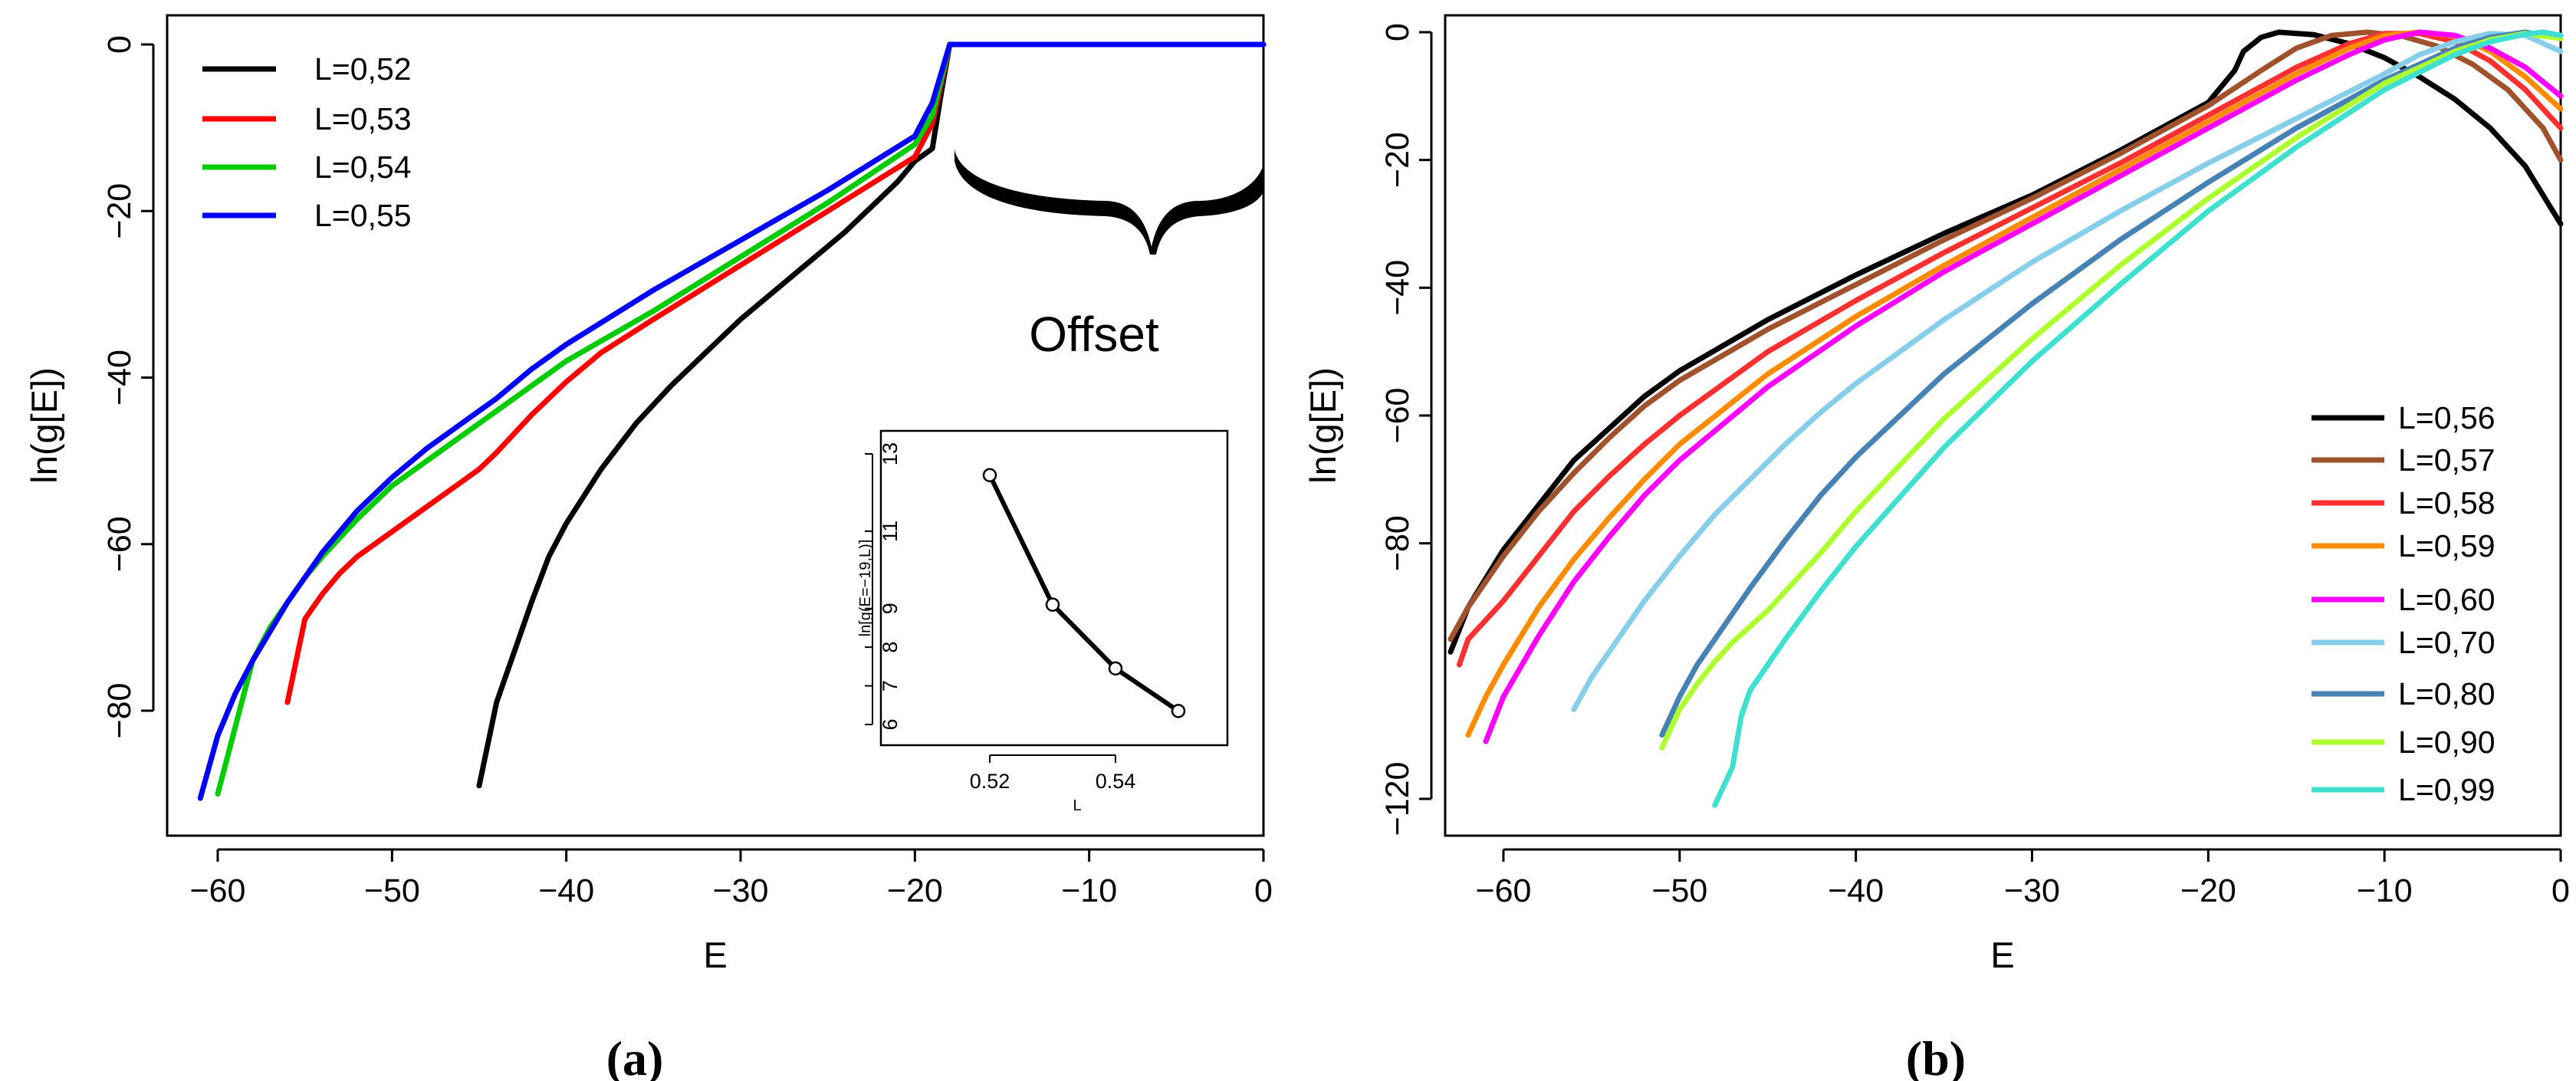 The width and height of the screenshot is (2576, 1081). Describe the element at coordinates (363, 69) in the screenshot. I see `legend-label-L052: L=0,52` at that location.